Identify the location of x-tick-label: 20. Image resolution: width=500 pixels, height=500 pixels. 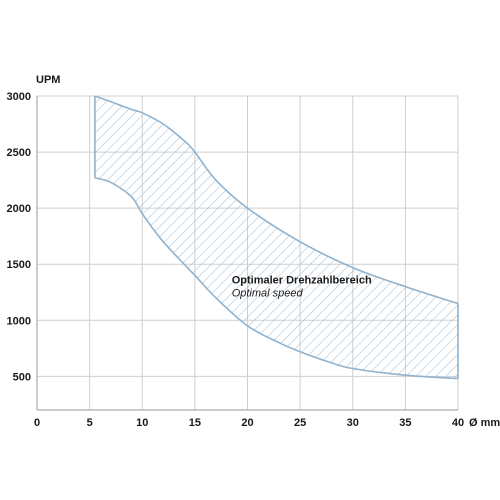
(247, 423).